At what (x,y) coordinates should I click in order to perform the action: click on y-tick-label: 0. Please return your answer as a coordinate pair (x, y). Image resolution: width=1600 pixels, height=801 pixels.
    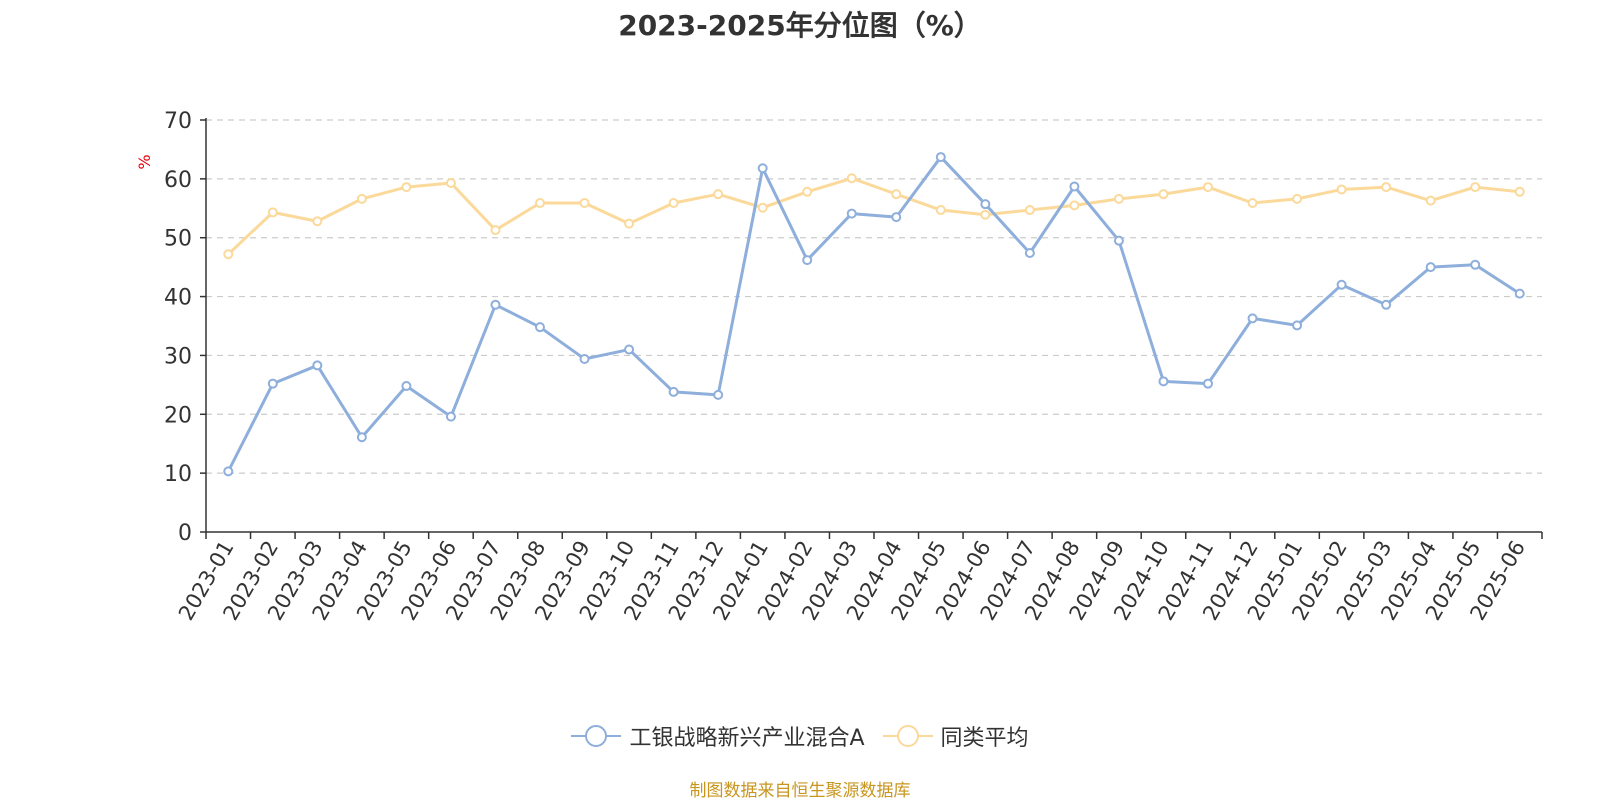
    Looking at the image, I should click on (185, 533).